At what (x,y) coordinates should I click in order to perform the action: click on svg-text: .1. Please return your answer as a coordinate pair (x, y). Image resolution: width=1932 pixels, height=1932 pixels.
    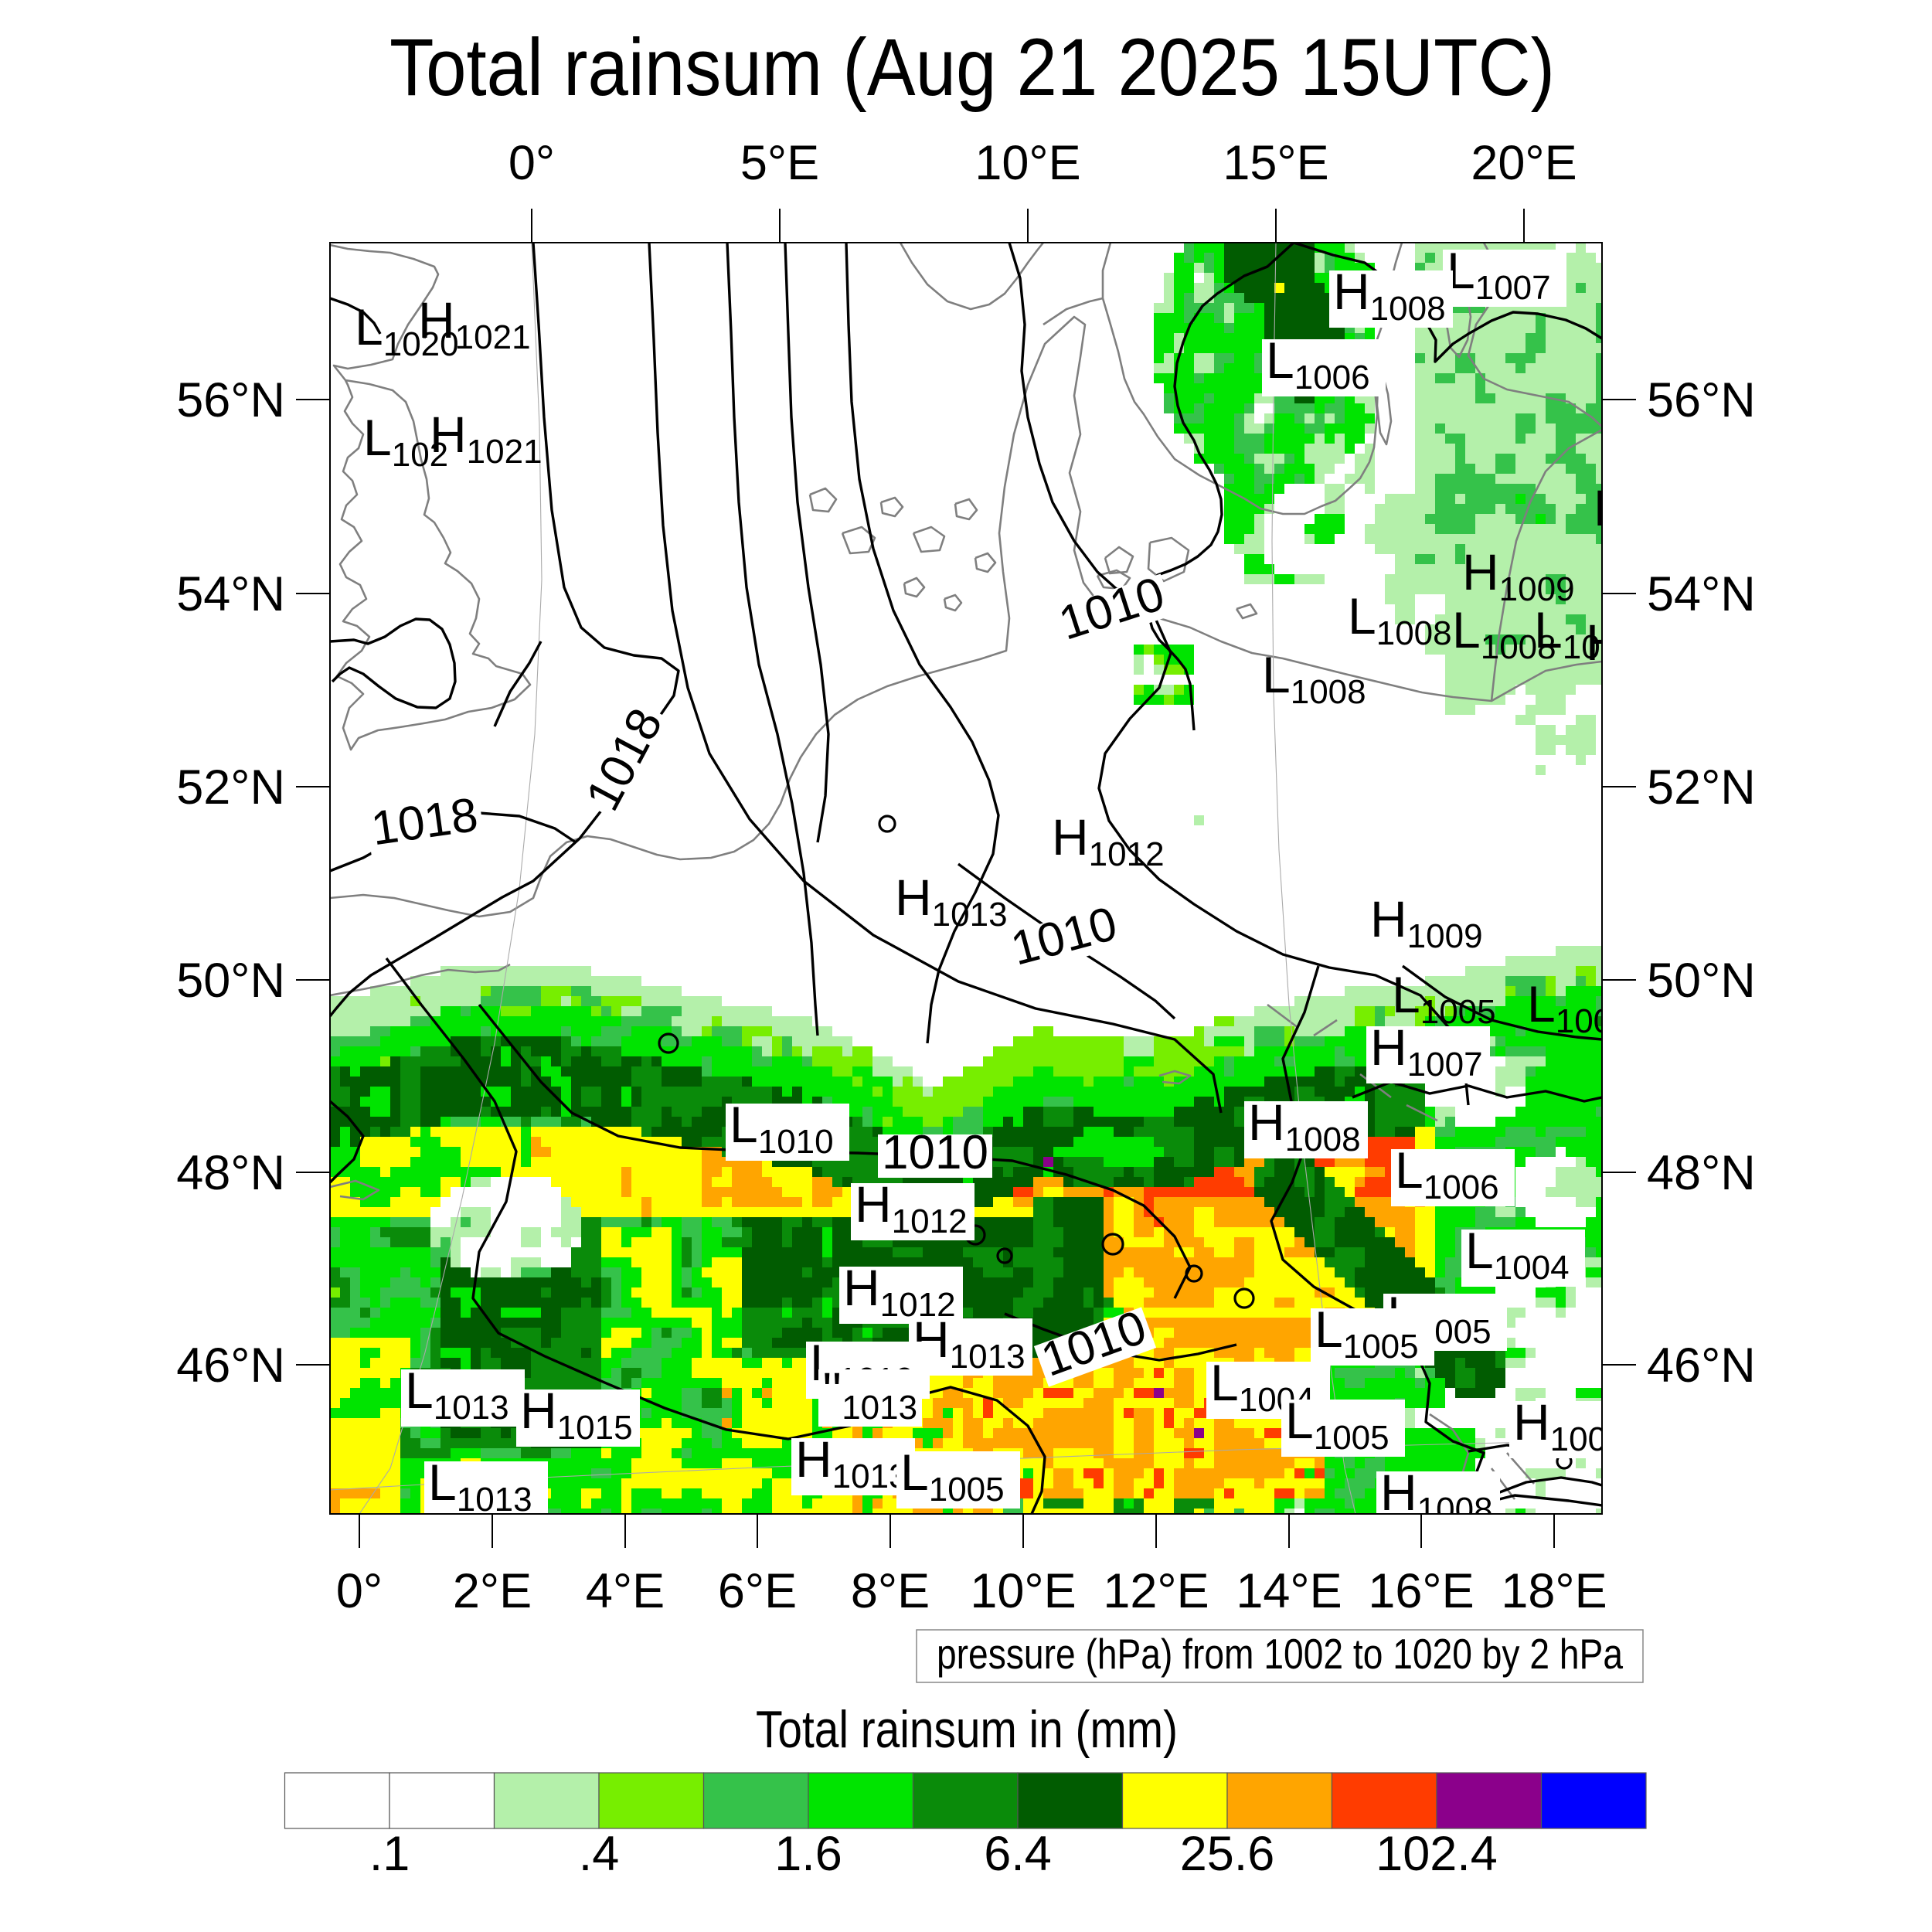
    Looking at the image, I should click on (390, 1854).